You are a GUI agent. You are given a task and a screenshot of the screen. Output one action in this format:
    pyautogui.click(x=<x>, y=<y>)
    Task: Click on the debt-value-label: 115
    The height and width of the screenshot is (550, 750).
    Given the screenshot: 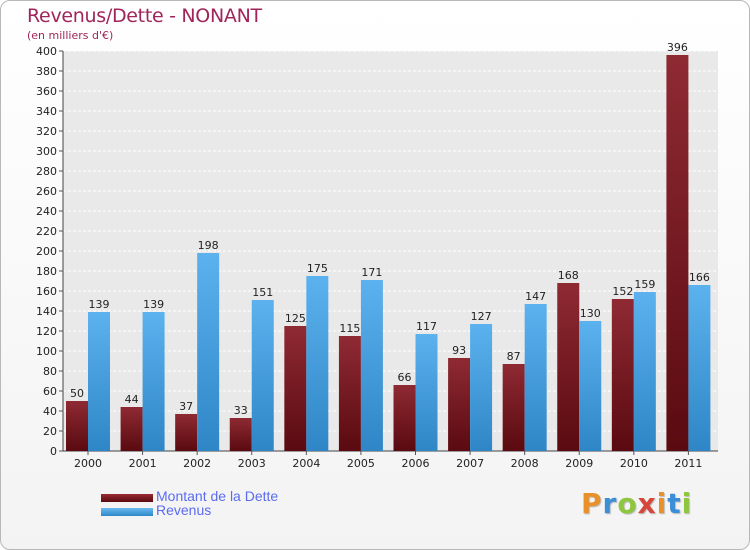 What is the action you would take?
    pyautogui.click(x=349, y=328)
    